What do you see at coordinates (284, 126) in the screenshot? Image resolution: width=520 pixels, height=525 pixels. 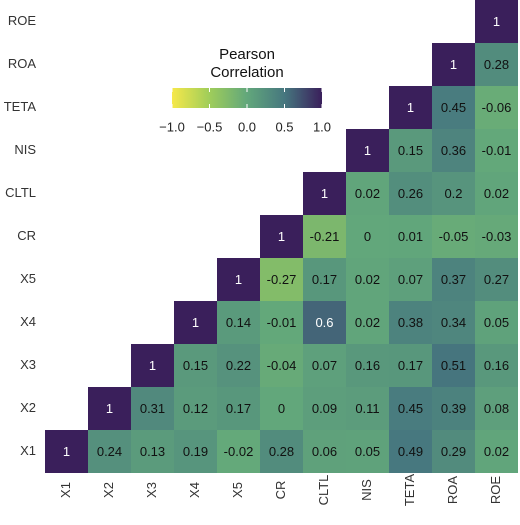 I see `colorbar-tick-label: 0.5` at bounding box center [284, 126].